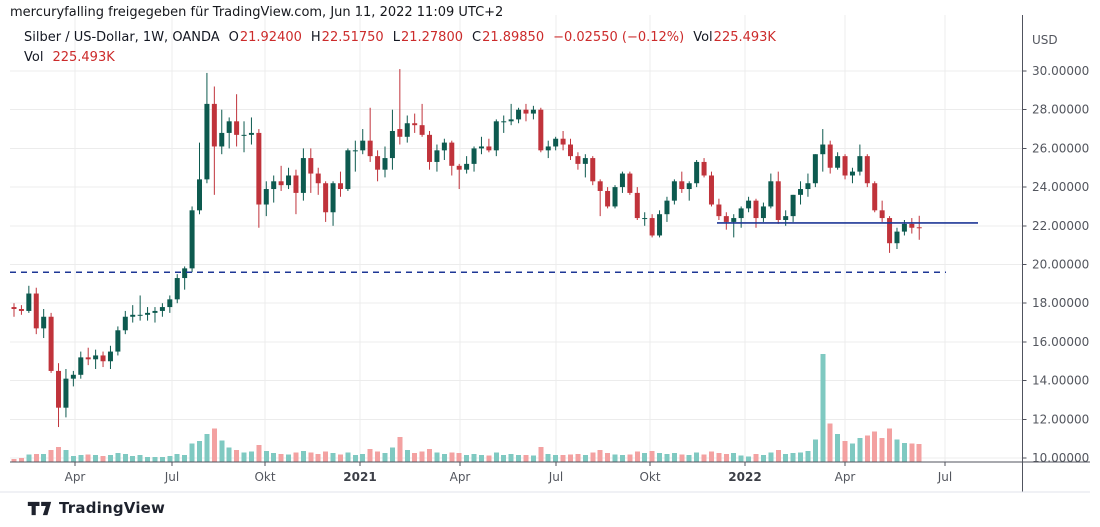  What do you see at coordinates (352, 37) in the screenshot?
I see `legend-field-value: 22.51750` at bounding box center [352, 37].